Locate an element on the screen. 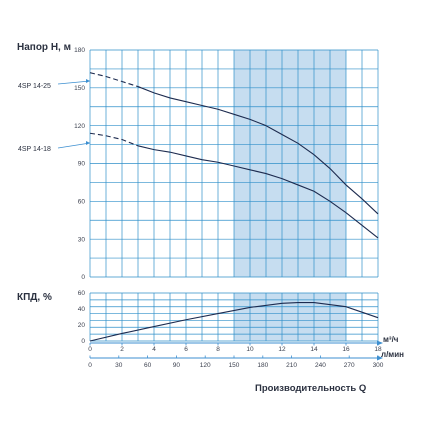 The height and width of the screenshot is (430, 430). eff-y-tick-label: 20 is located at coordinates (82, 325).